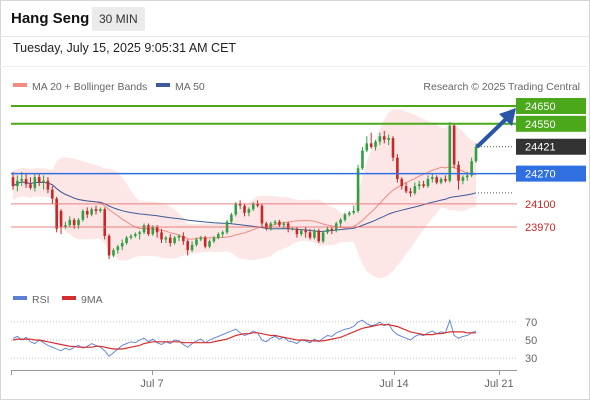  Describe the element at coordinates (50, 18) in the screenshot. I see `instrument-title: Hang Seng` at that location.